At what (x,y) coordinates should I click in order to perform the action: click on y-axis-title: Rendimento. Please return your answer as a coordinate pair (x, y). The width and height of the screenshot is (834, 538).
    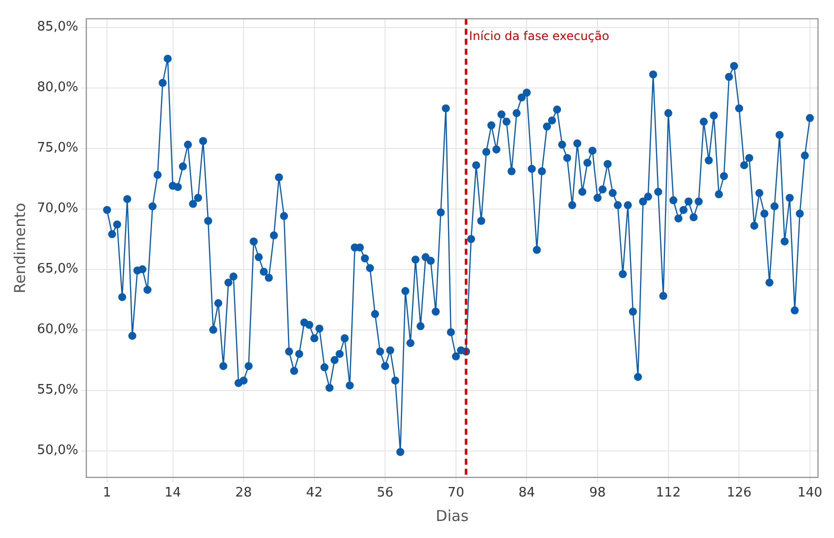
    Looking at the image, I should click on (19, 248).